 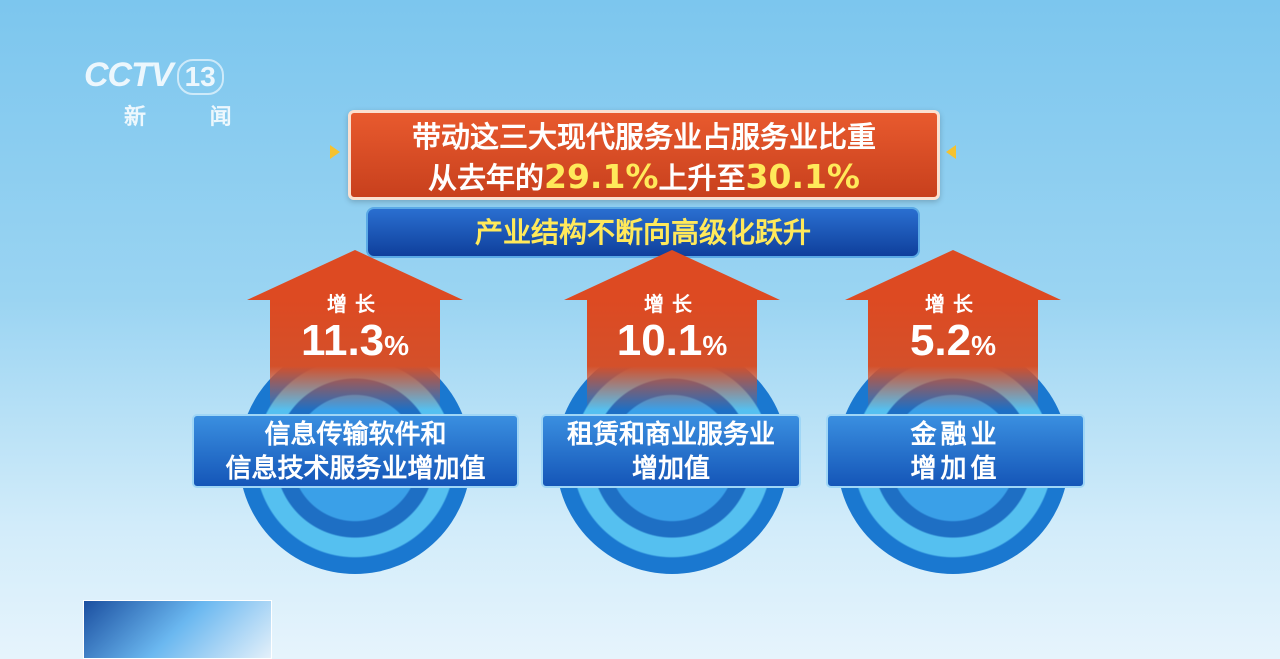 I want to click on category-line1: 金融业, so click(x=955, y=435).